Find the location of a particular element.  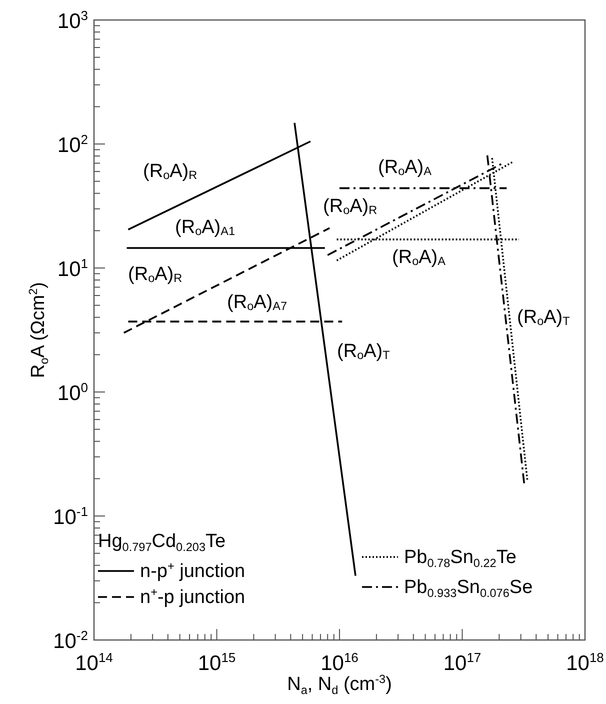

y-tick-label: 10$^{-2}$ is located at coordinates (70, 640).